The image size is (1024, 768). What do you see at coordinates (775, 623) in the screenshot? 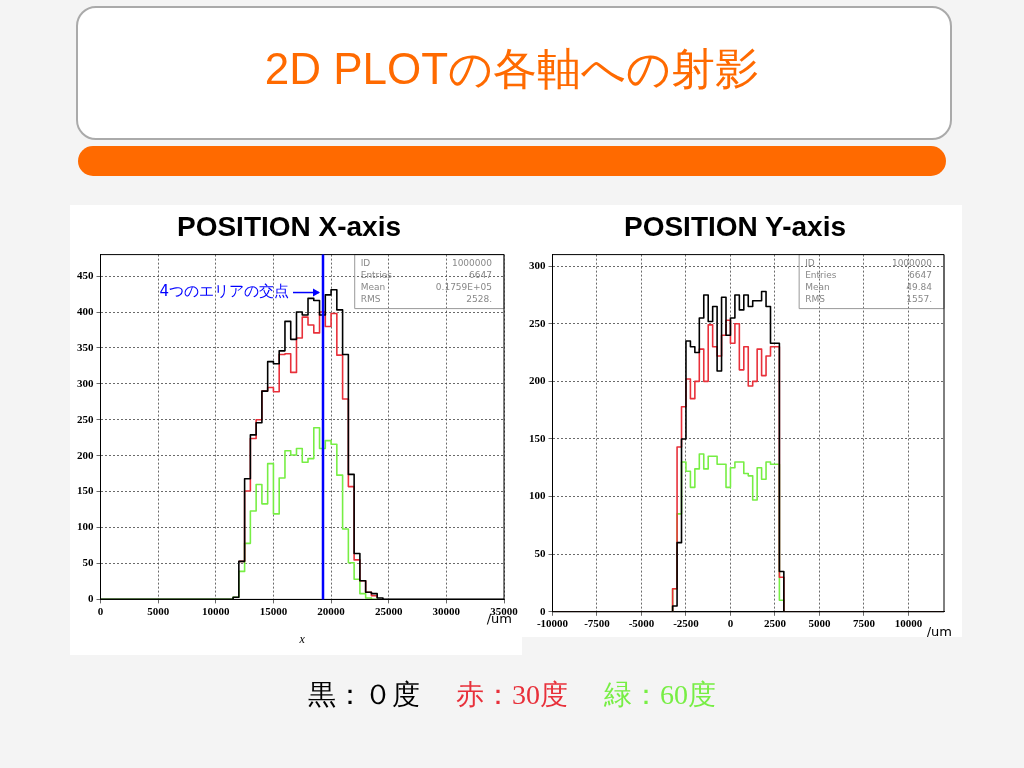
I see `x-tick-label: 2500` at bounding box center [775, 623].